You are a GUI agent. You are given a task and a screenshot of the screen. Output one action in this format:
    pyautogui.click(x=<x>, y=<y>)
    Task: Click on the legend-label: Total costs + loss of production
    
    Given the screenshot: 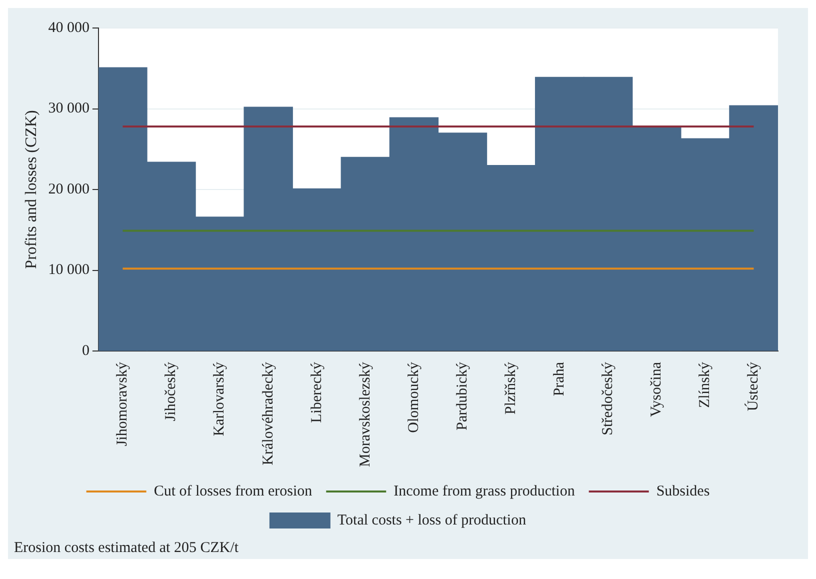 What is the action you would take?
    pyautogui.click(x=432, y=520)
    